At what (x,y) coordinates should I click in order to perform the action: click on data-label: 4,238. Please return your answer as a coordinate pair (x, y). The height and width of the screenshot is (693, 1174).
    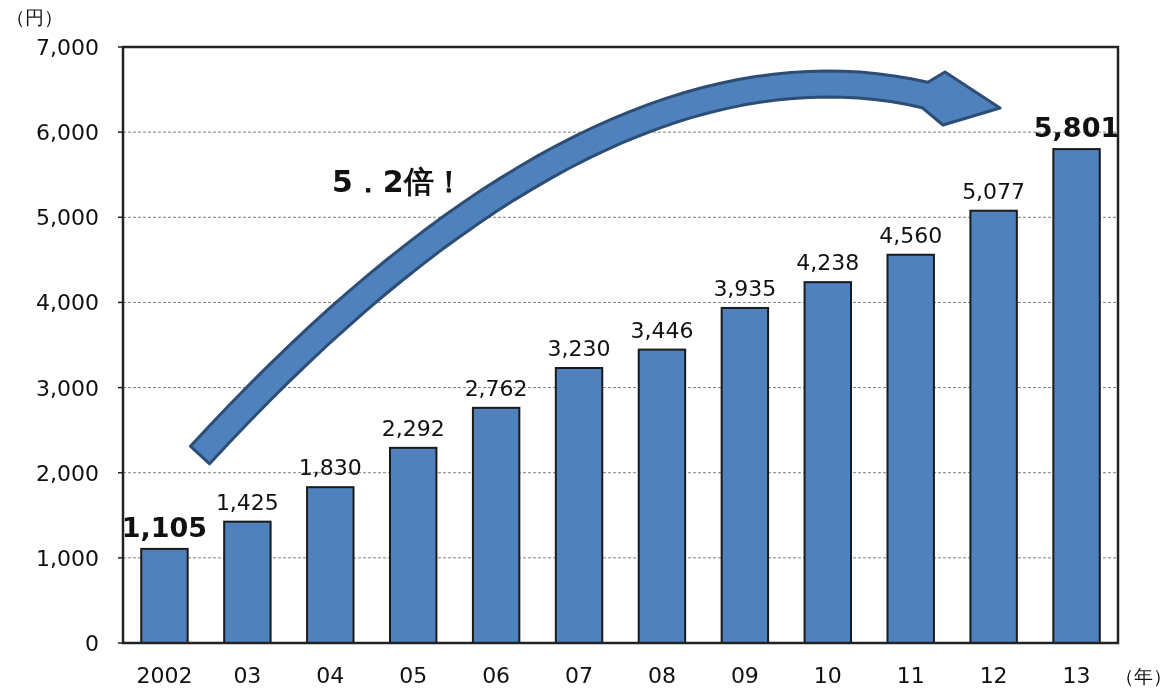
    Looking at the image, I should click on (828, 263).